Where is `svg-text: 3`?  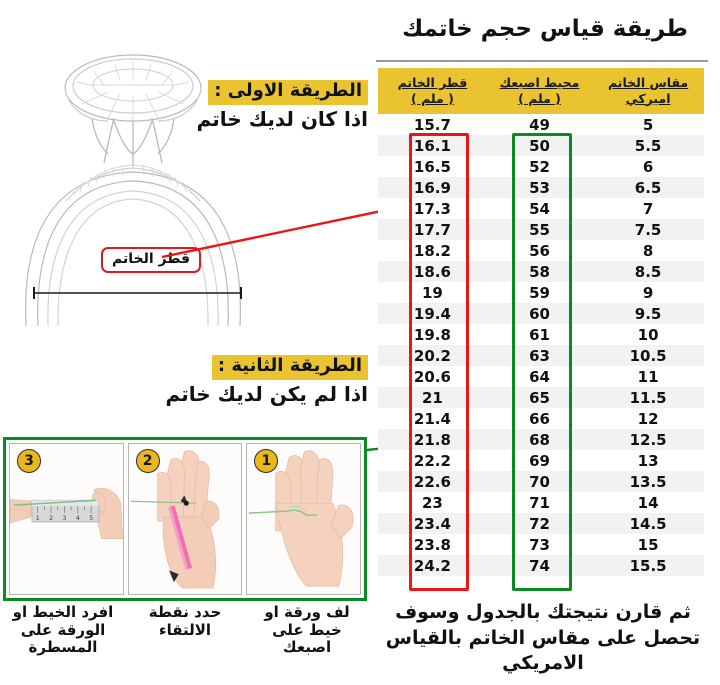 svg-text: 3 is located at coordinates (65, 518).